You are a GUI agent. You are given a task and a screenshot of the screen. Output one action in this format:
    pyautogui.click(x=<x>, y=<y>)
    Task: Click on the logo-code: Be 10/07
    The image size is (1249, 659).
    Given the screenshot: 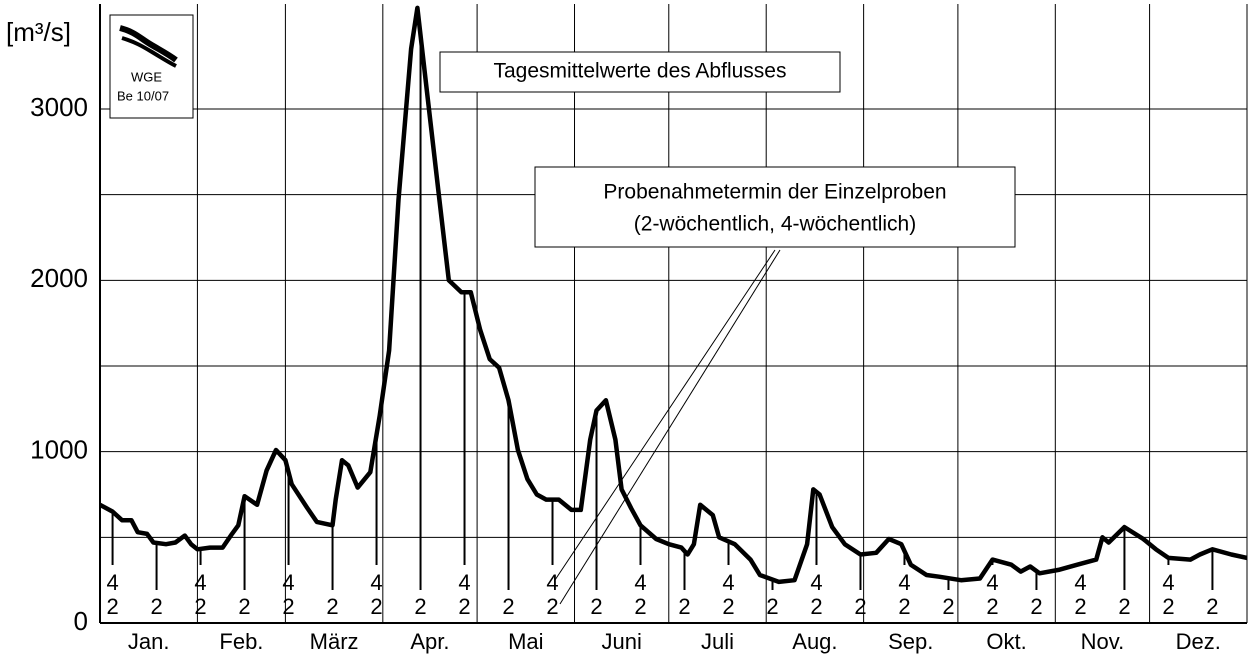 What is the action you would take?
    pyautogui.click(x=143, y=95)
    